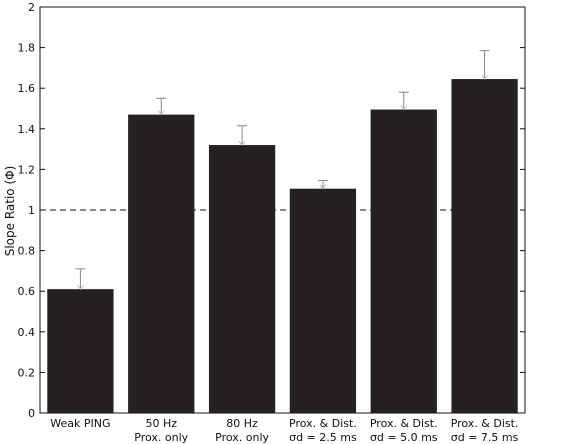 The width and height of the screenshot is (567, 444). What do you see at coordinates (27, 291) in the screenshot?
I see `y-tick-label: 0.6` at bounding box center [27, 291].